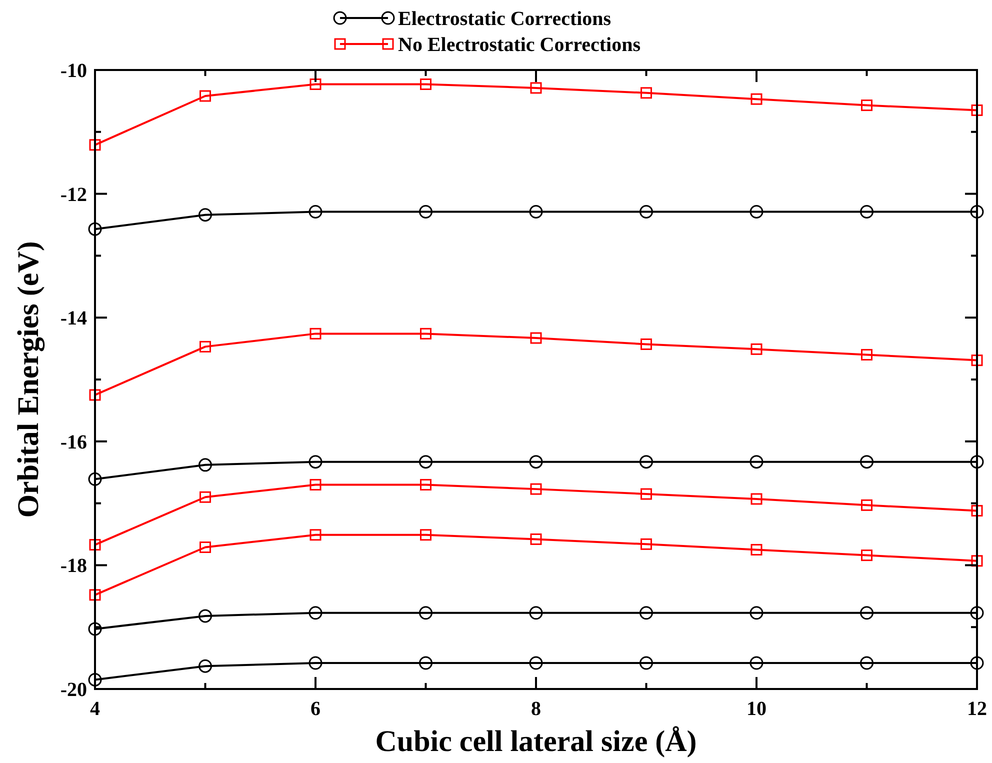 Image resolution: width=992 pixels, height=763 pixels. Describe the element at coordinates (315, 709) in the screenshot. I see `x-tick-label: 6` at that location.